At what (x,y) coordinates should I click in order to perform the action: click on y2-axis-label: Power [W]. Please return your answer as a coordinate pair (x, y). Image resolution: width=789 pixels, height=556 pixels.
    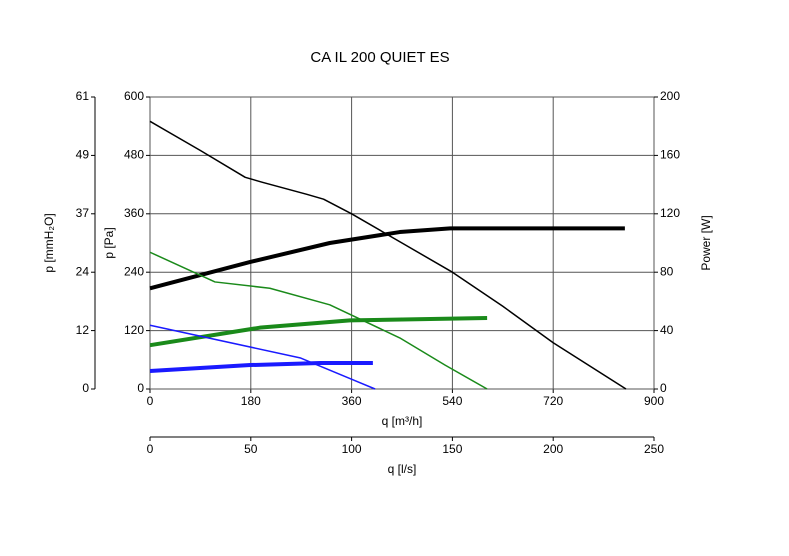
    Looking at the image, I should click on (706, 242).